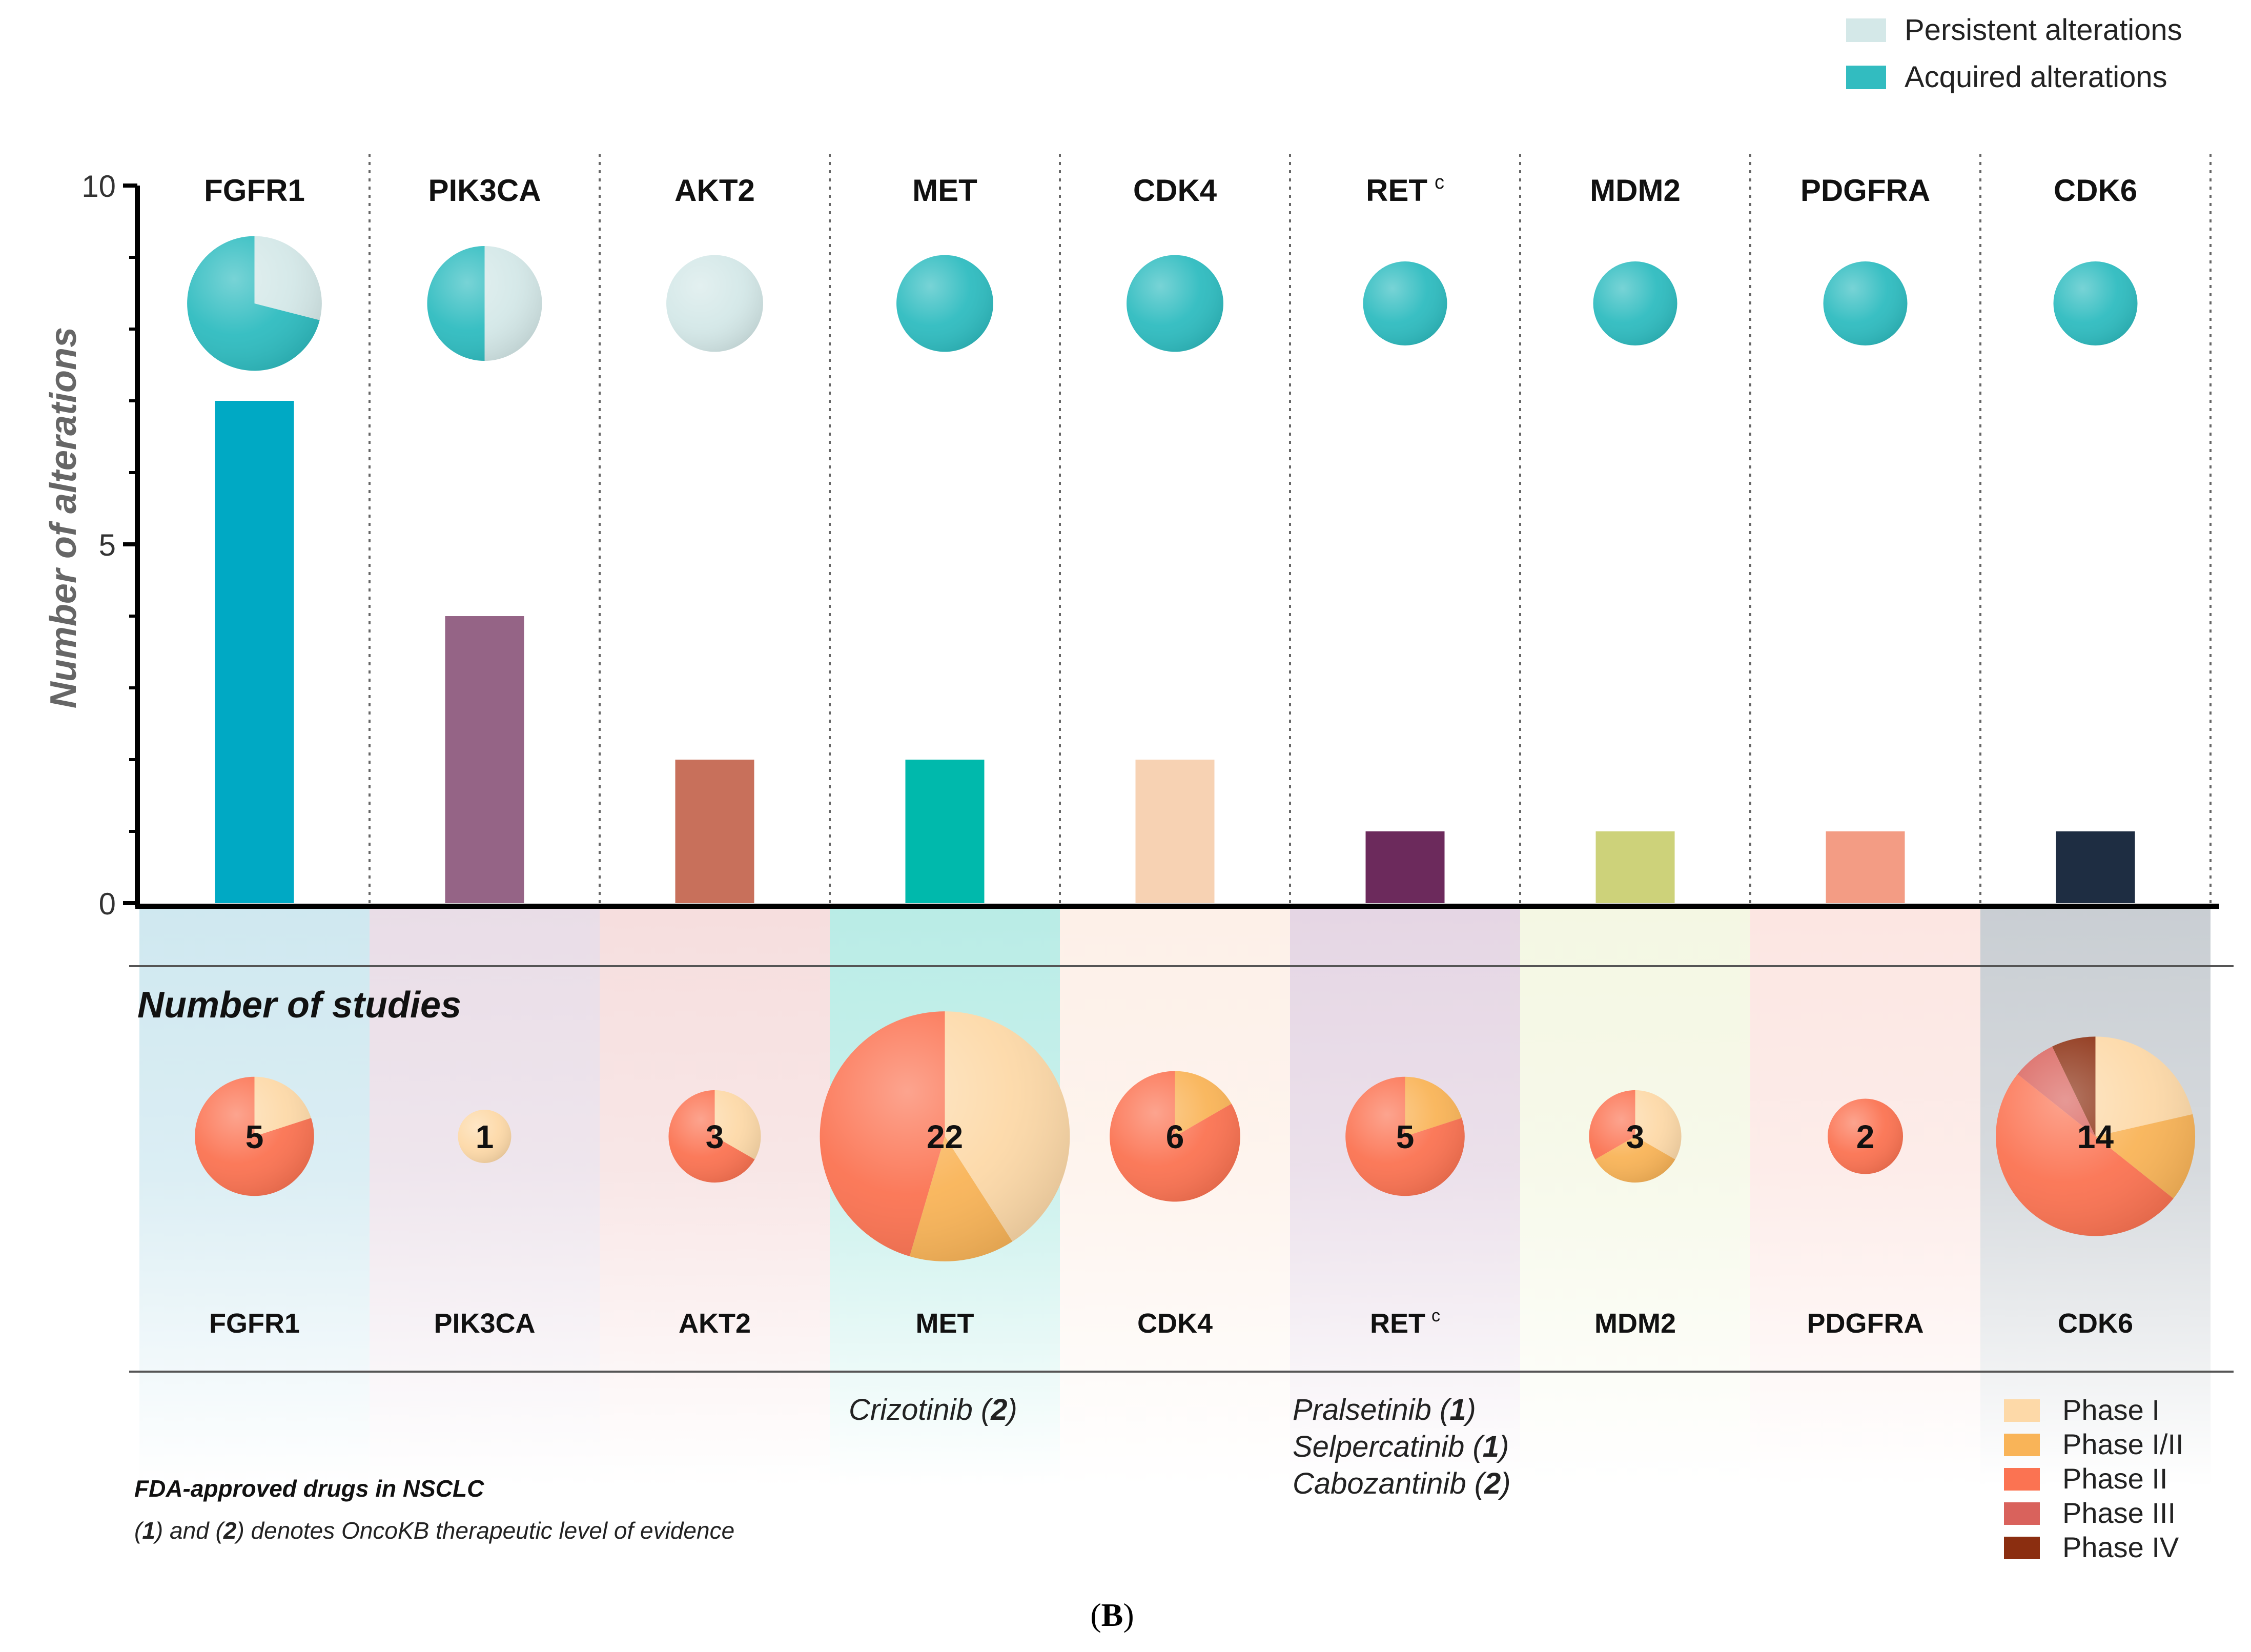  I want to click on bottom-label-cdk6: CDK6, so click(2095, 1323).